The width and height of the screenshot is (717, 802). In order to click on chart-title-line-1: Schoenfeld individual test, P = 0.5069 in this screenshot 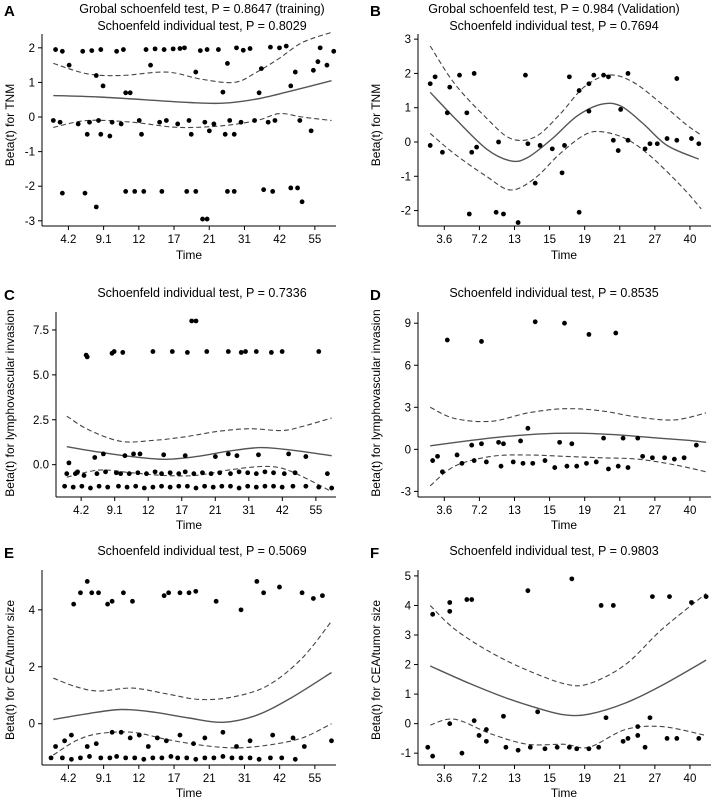, I will do `click(201, 551)`.